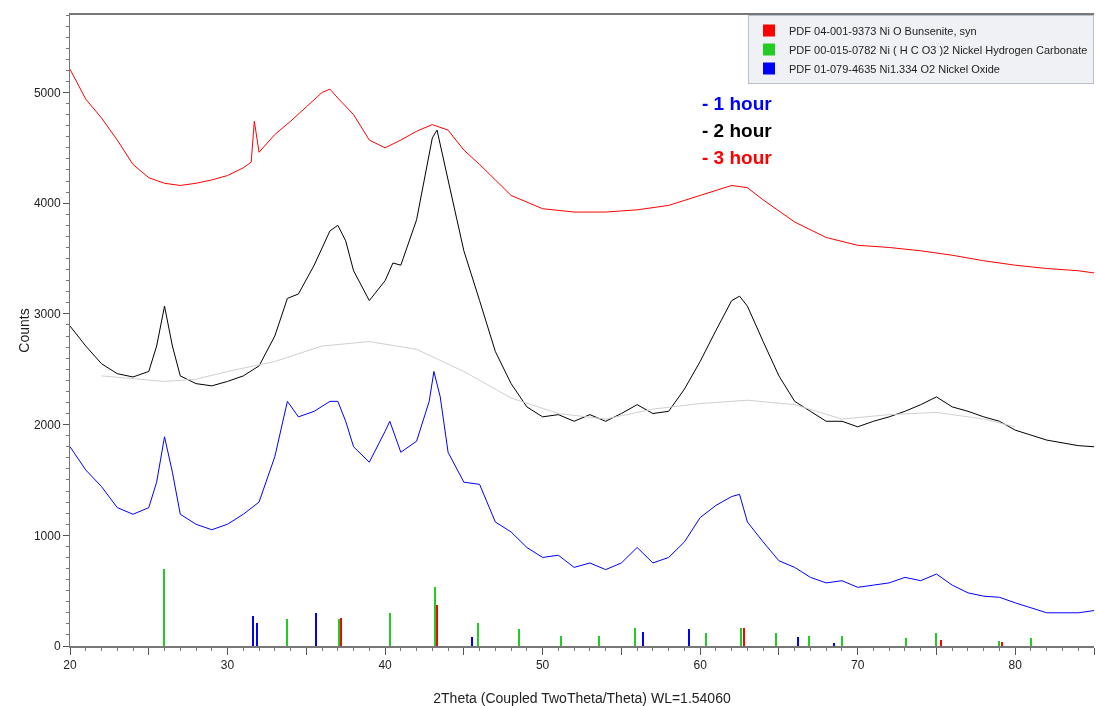  What do you see at coordinates (938, 49) in the screenshot?
I see `legend-label: PDF 00-015-0782 Ni ( H C O3 )2 Nickel Hydrogen Carbonate` at bounding box center [938, 49].